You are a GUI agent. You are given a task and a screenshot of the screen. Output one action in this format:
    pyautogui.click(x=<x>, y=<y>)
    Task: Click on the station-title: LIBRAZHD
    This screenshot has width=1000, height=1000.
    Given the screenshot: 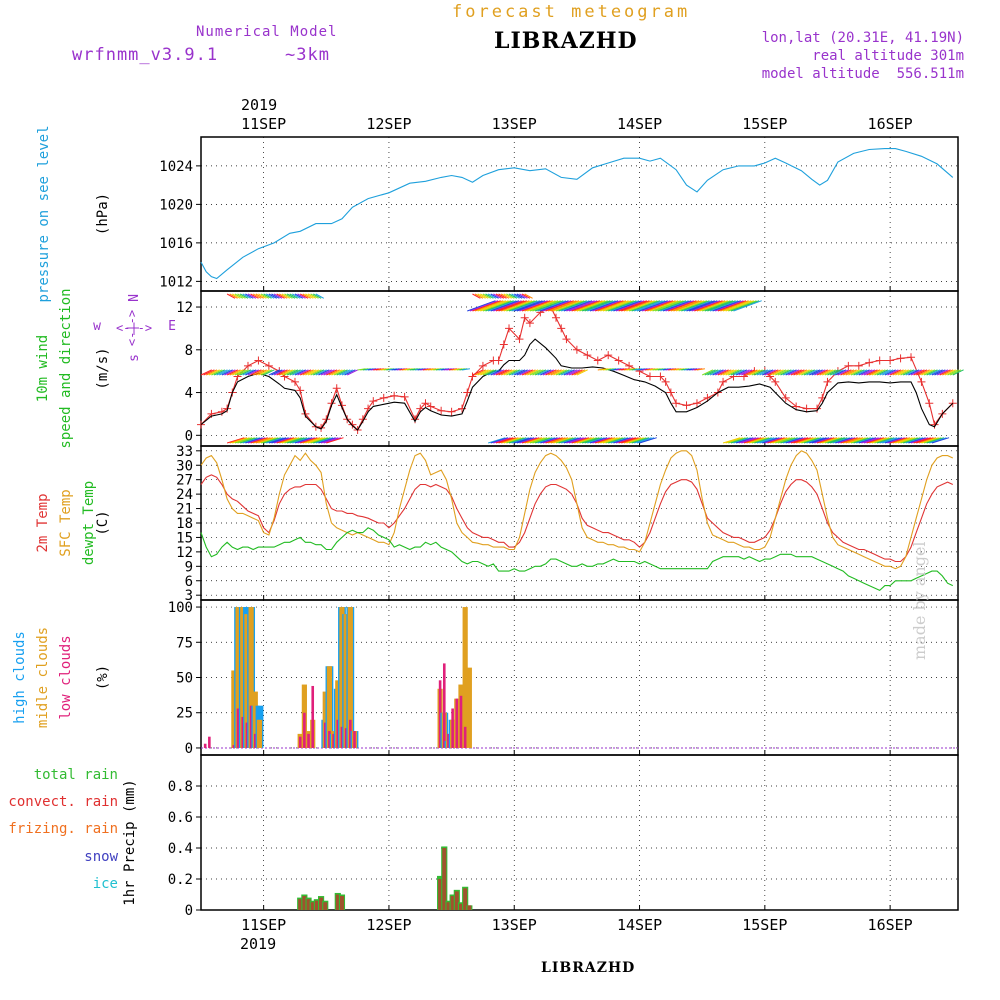 What is the action you would take?
    pyautogui.click(x=566, y=41)
    